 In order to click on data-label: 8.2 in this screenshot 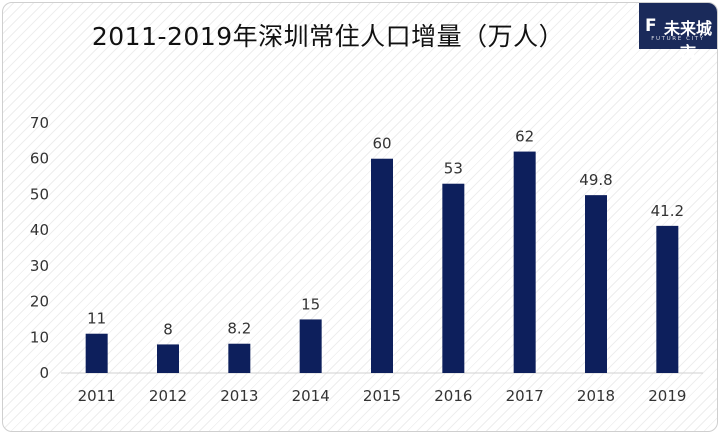, I will do `click(239, 329)`.